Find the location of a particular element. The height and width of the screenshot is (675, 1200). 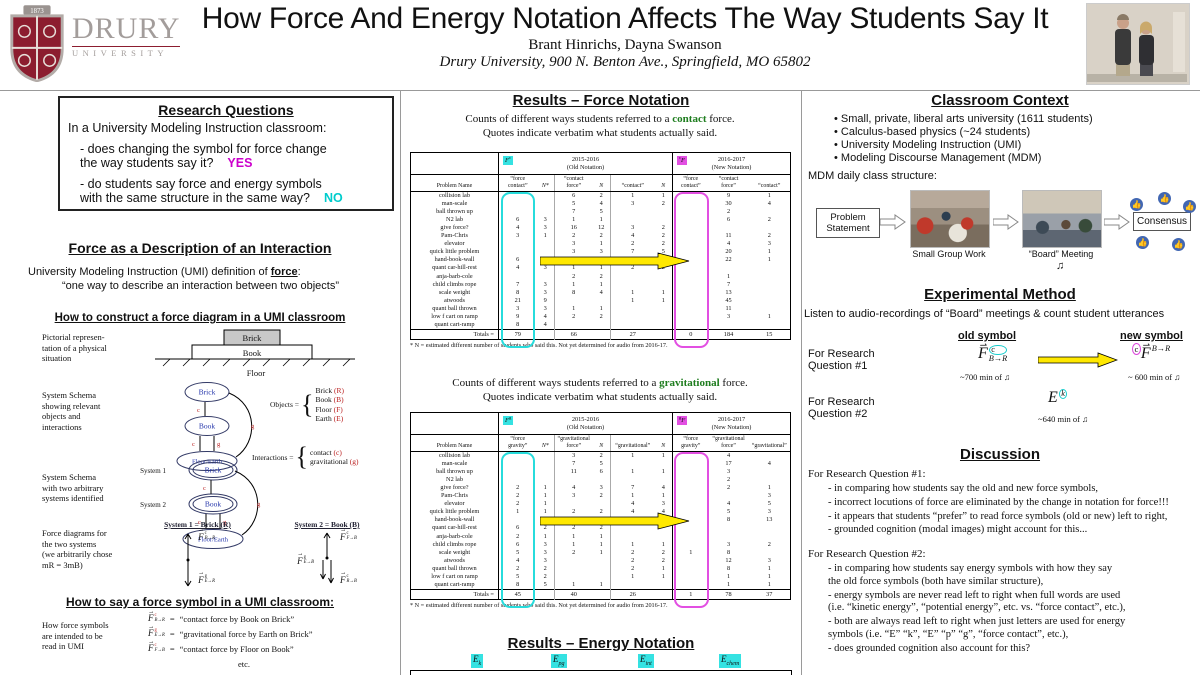

logo-word: DRURY is located at coordinates (126, 28).